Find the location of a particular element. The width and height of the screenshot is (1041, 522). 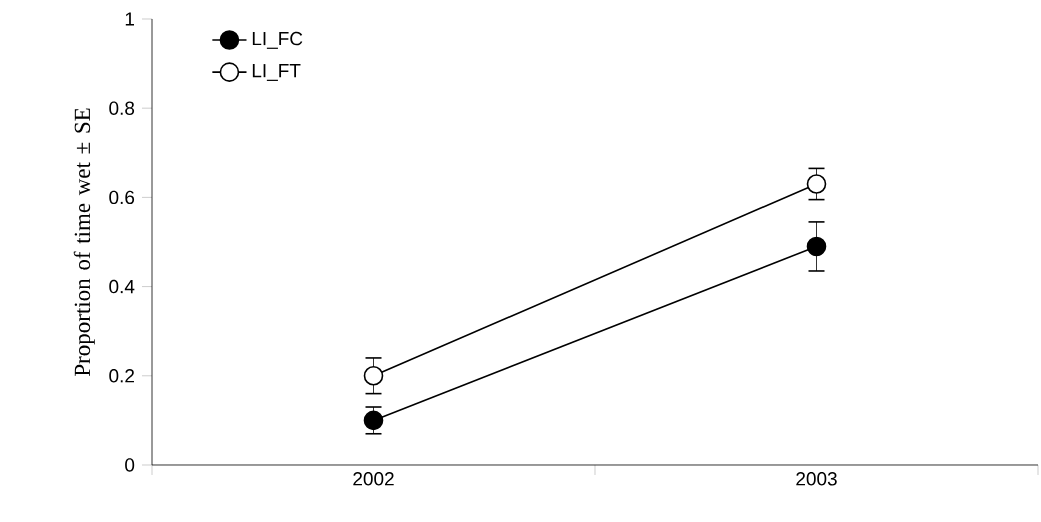

y-tick-label: 0.8 is located at coordinates (122, 108).